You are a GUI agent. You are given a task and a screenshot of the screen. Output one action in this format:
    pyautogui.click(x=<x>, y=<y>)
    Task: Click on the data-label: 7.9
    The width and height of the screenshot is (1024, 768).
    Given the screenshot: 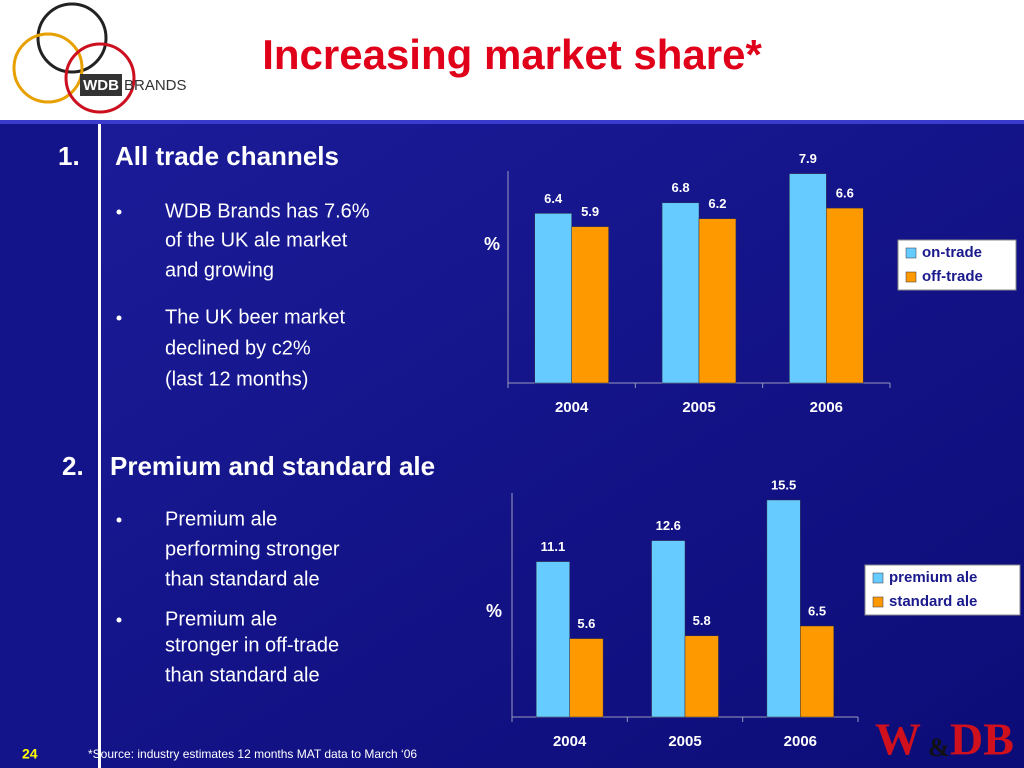 What is the action you would take?
    pyautogui.click(x=808, y=158)
    